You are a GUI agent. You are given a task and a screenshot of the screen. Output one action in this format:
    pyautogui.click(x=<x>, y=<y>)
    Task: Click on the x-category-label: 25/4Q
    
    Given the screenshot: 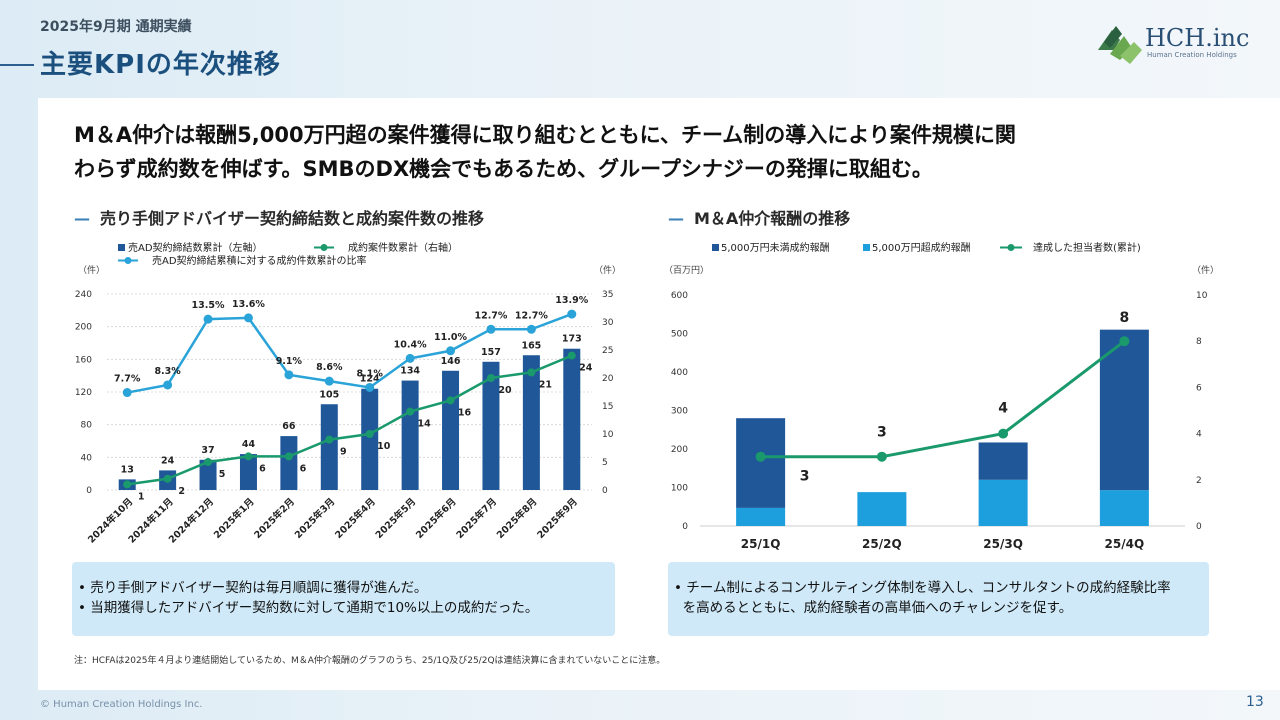 What is the action you would take?
    pyautogui.click(x=1125, y=544)
    